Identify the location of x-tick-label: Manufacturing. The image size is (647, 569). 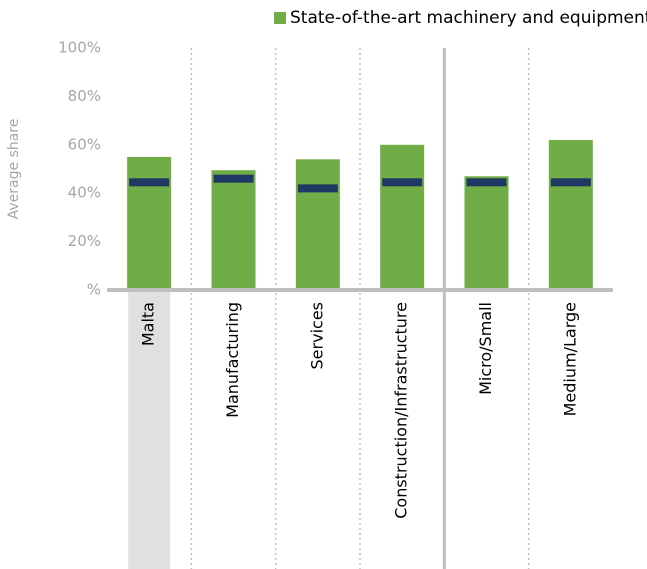
(232, 360).